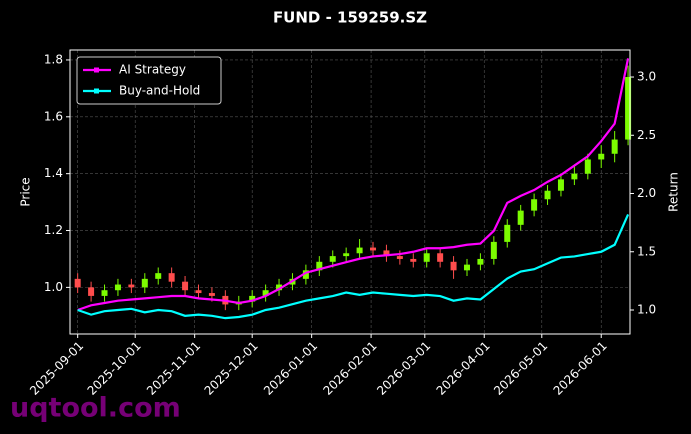 The image size is (691, 434). What do you see at coordinates (53, 287) in the screenshot?
I see `y-tick-label: 1.0` at bounding box center [53, 287].